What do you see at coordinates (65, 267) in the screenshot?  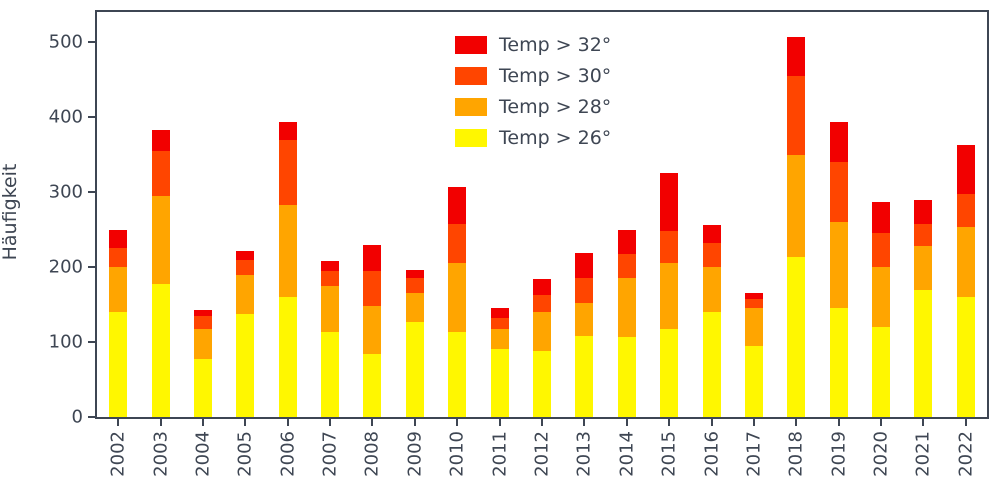 I see `y-tick-label: 200` at bounding box center [65, 267].